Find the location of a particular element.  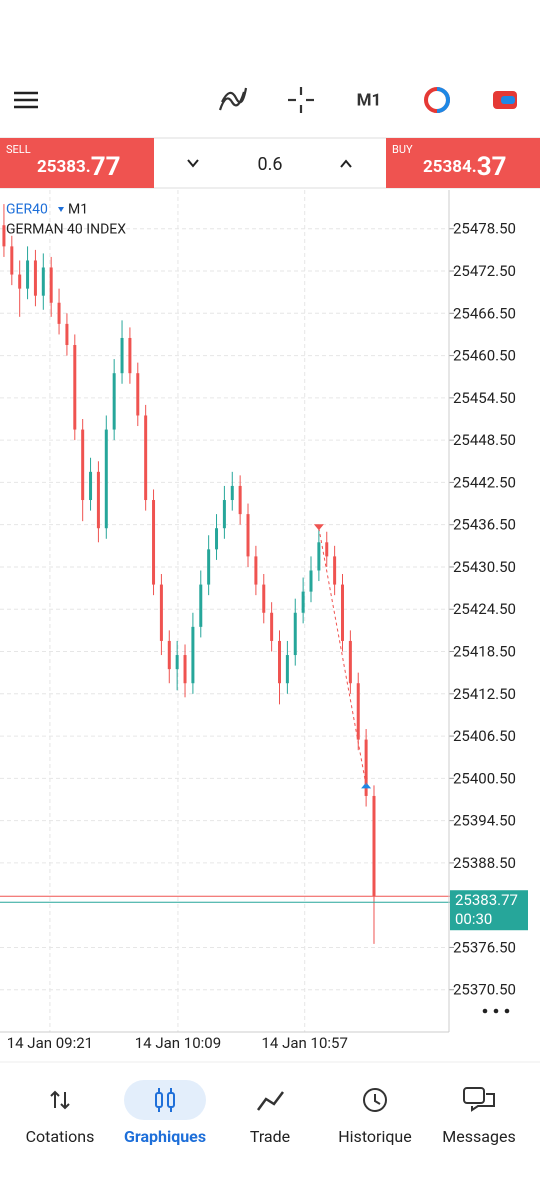

menu-button is located at coordinates (26, 100).